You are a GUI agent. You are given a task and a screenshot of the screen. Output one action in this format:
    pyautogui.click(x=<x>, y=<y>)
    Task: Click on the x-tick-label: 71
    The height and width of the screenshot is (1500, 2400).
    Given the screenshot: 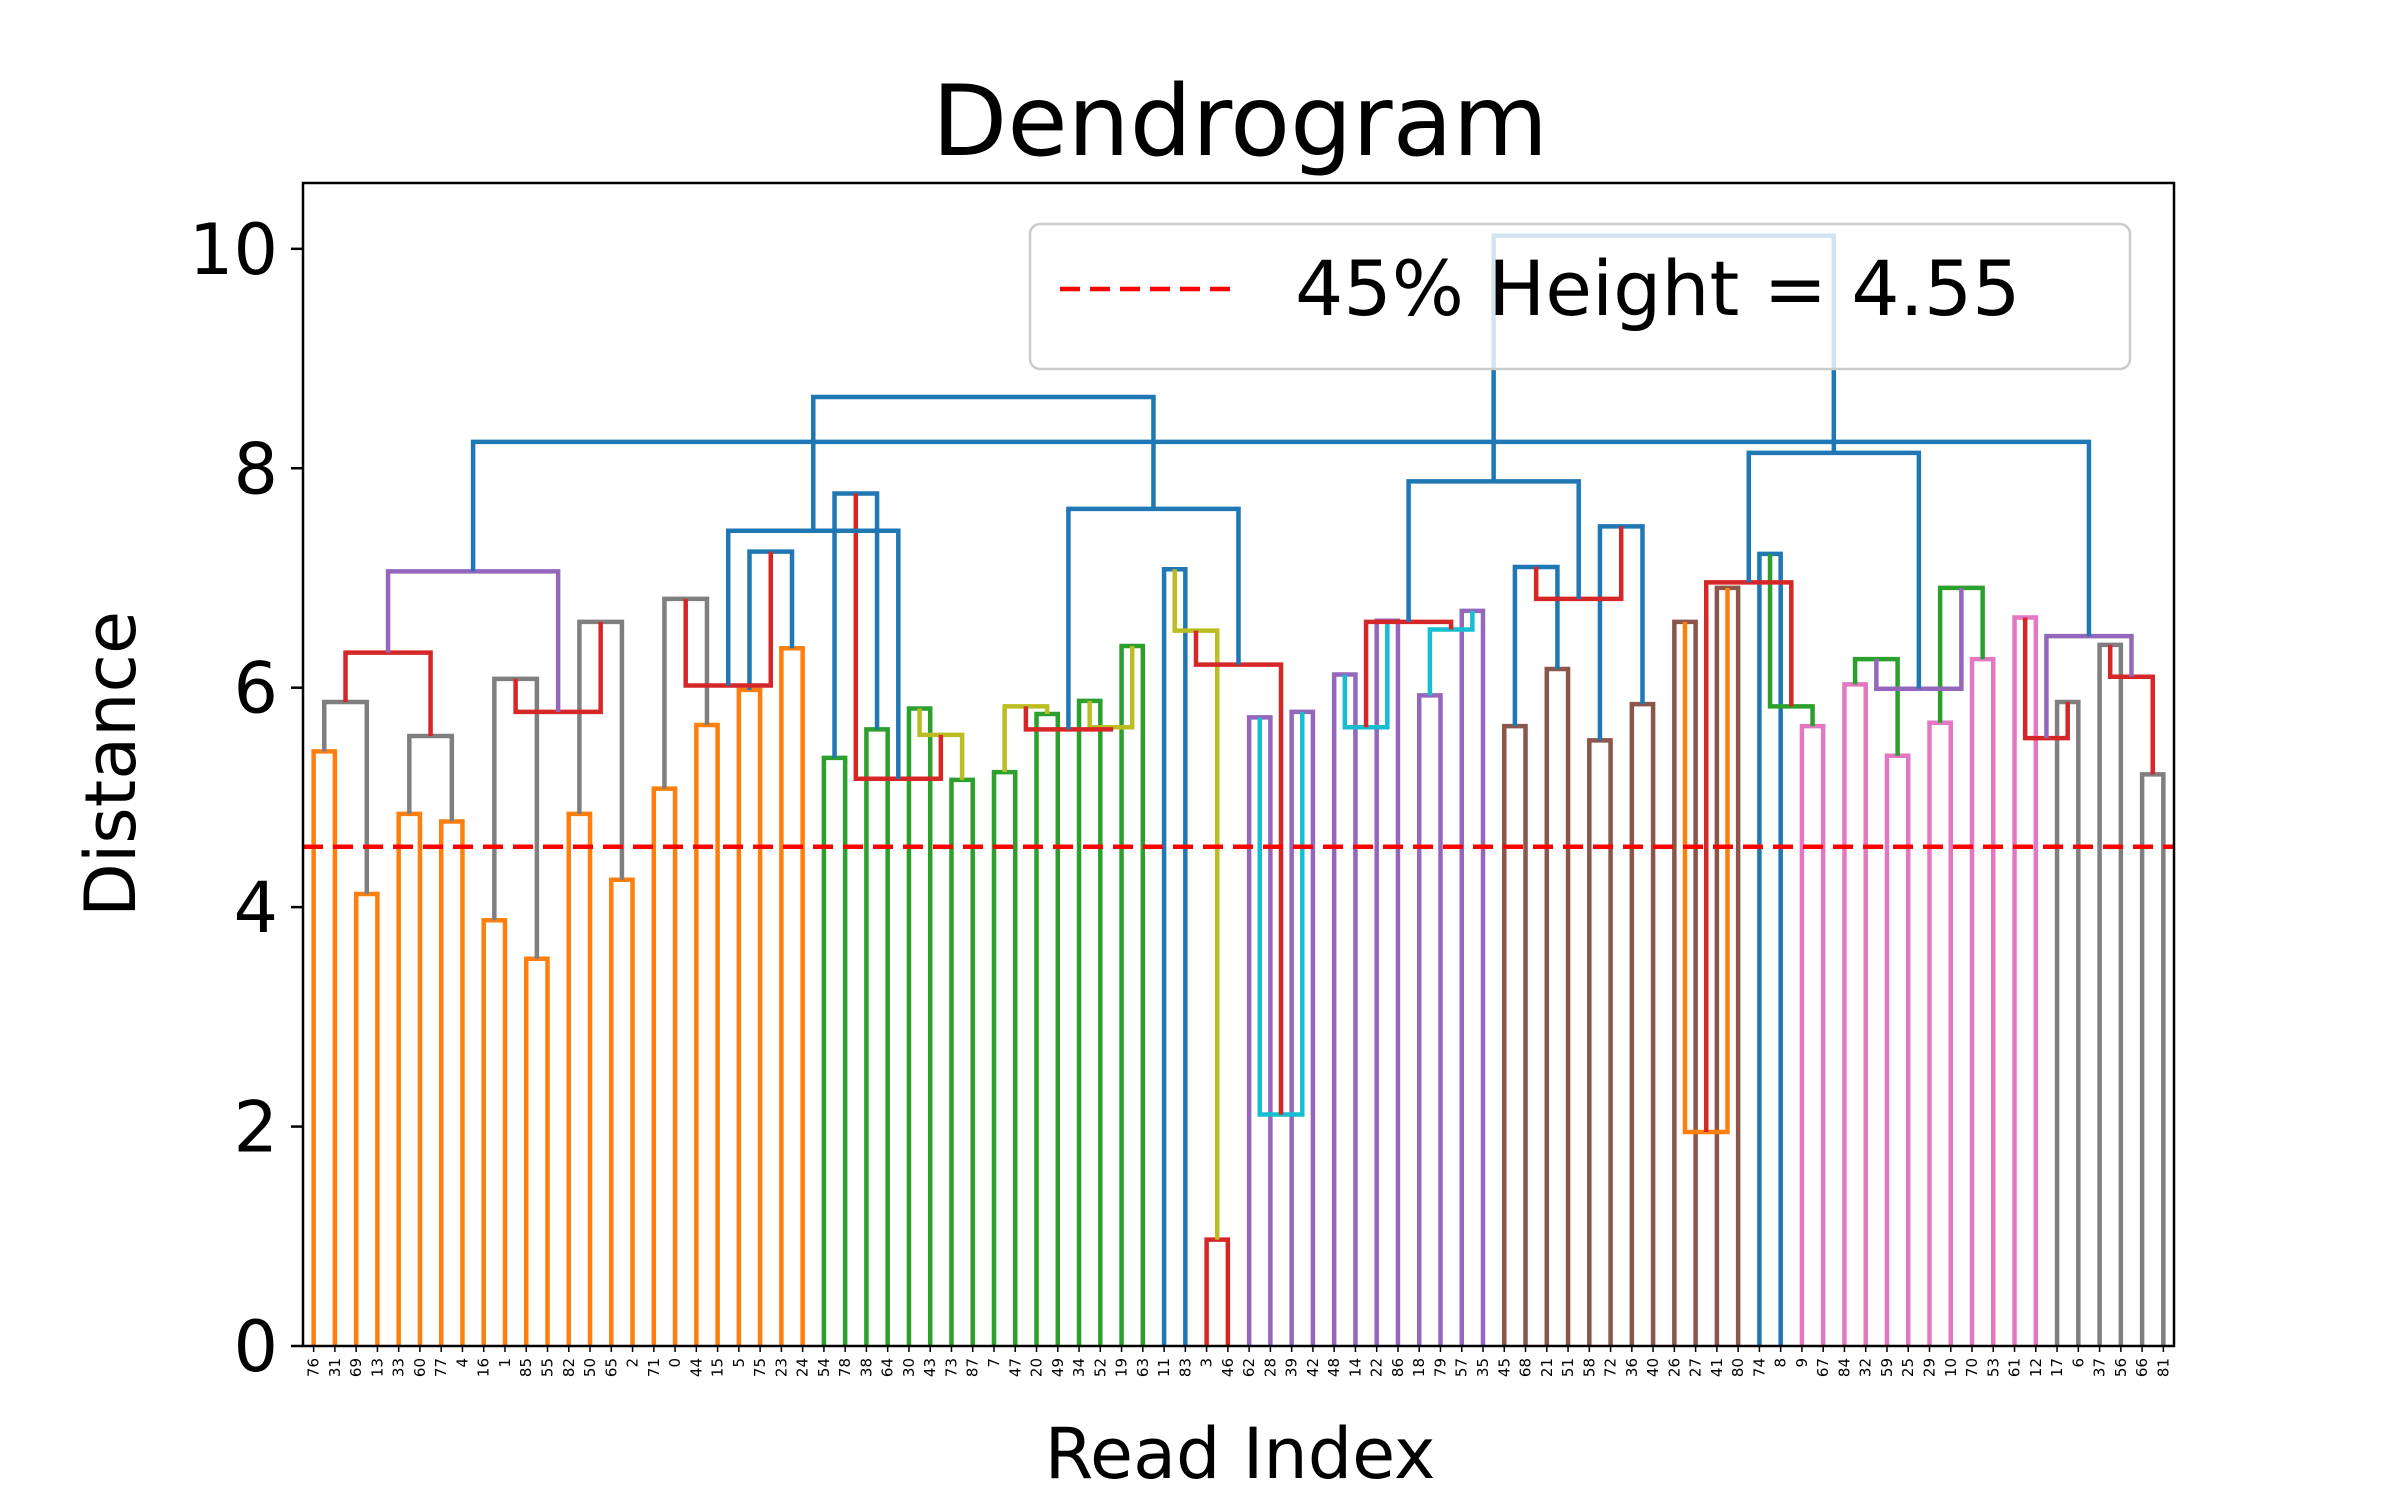 What is the action you would take?
    pyautogui.click(x=654, y=1367)
    